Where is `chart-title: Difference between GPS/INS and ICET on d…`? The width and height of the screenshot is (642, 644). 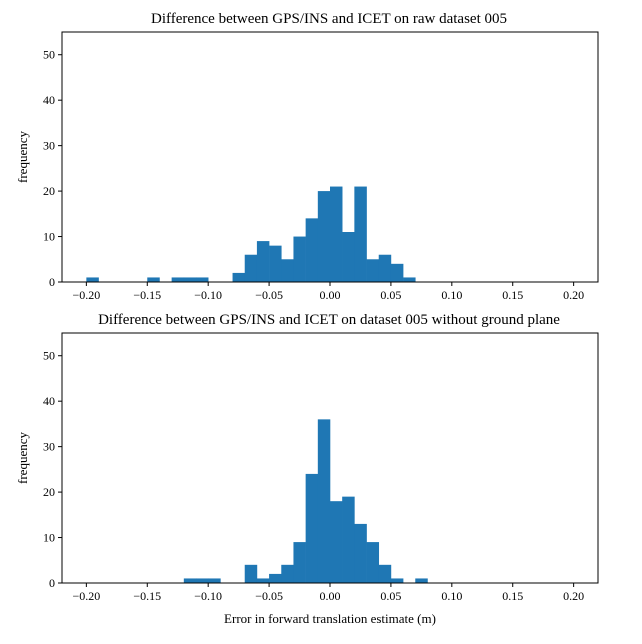 chart-title: Difference between GPS/INS and ICET on d… is located at coordinates (329, 320).